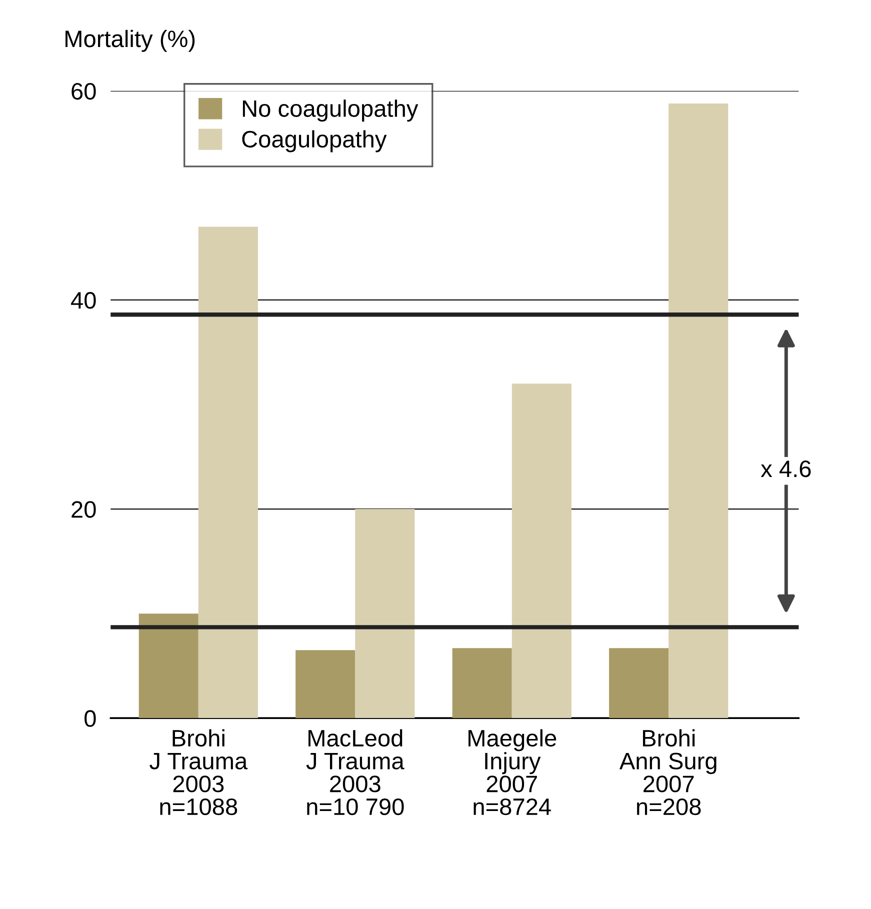 This screenshot has width=871, height=909. What do you see at coordinates (199, 772) in the screenshot?
I see `x-tick-label: Brohi J Trauma 2003 n=1088` at bounding box center [199, 772].